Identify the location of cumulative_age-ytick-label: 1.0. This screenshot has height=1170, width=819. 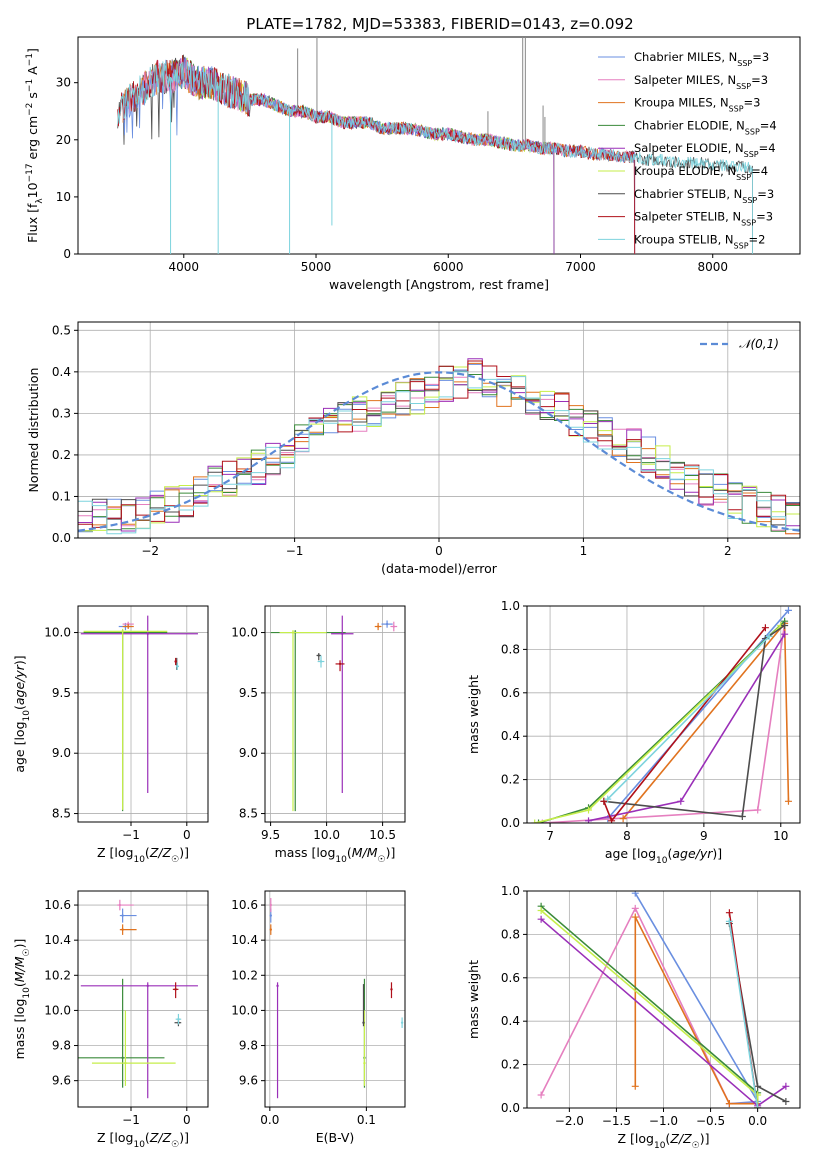
(510, 606).